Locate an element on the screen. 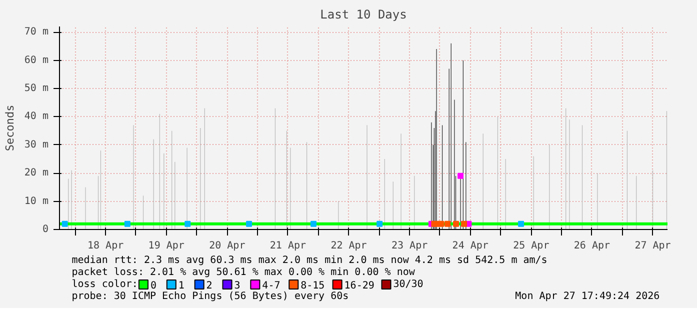  text: packet loss: 2.01 % avg 50.61 % max 0.00 % min 0.00 % now is located at coordinates (244, 272).